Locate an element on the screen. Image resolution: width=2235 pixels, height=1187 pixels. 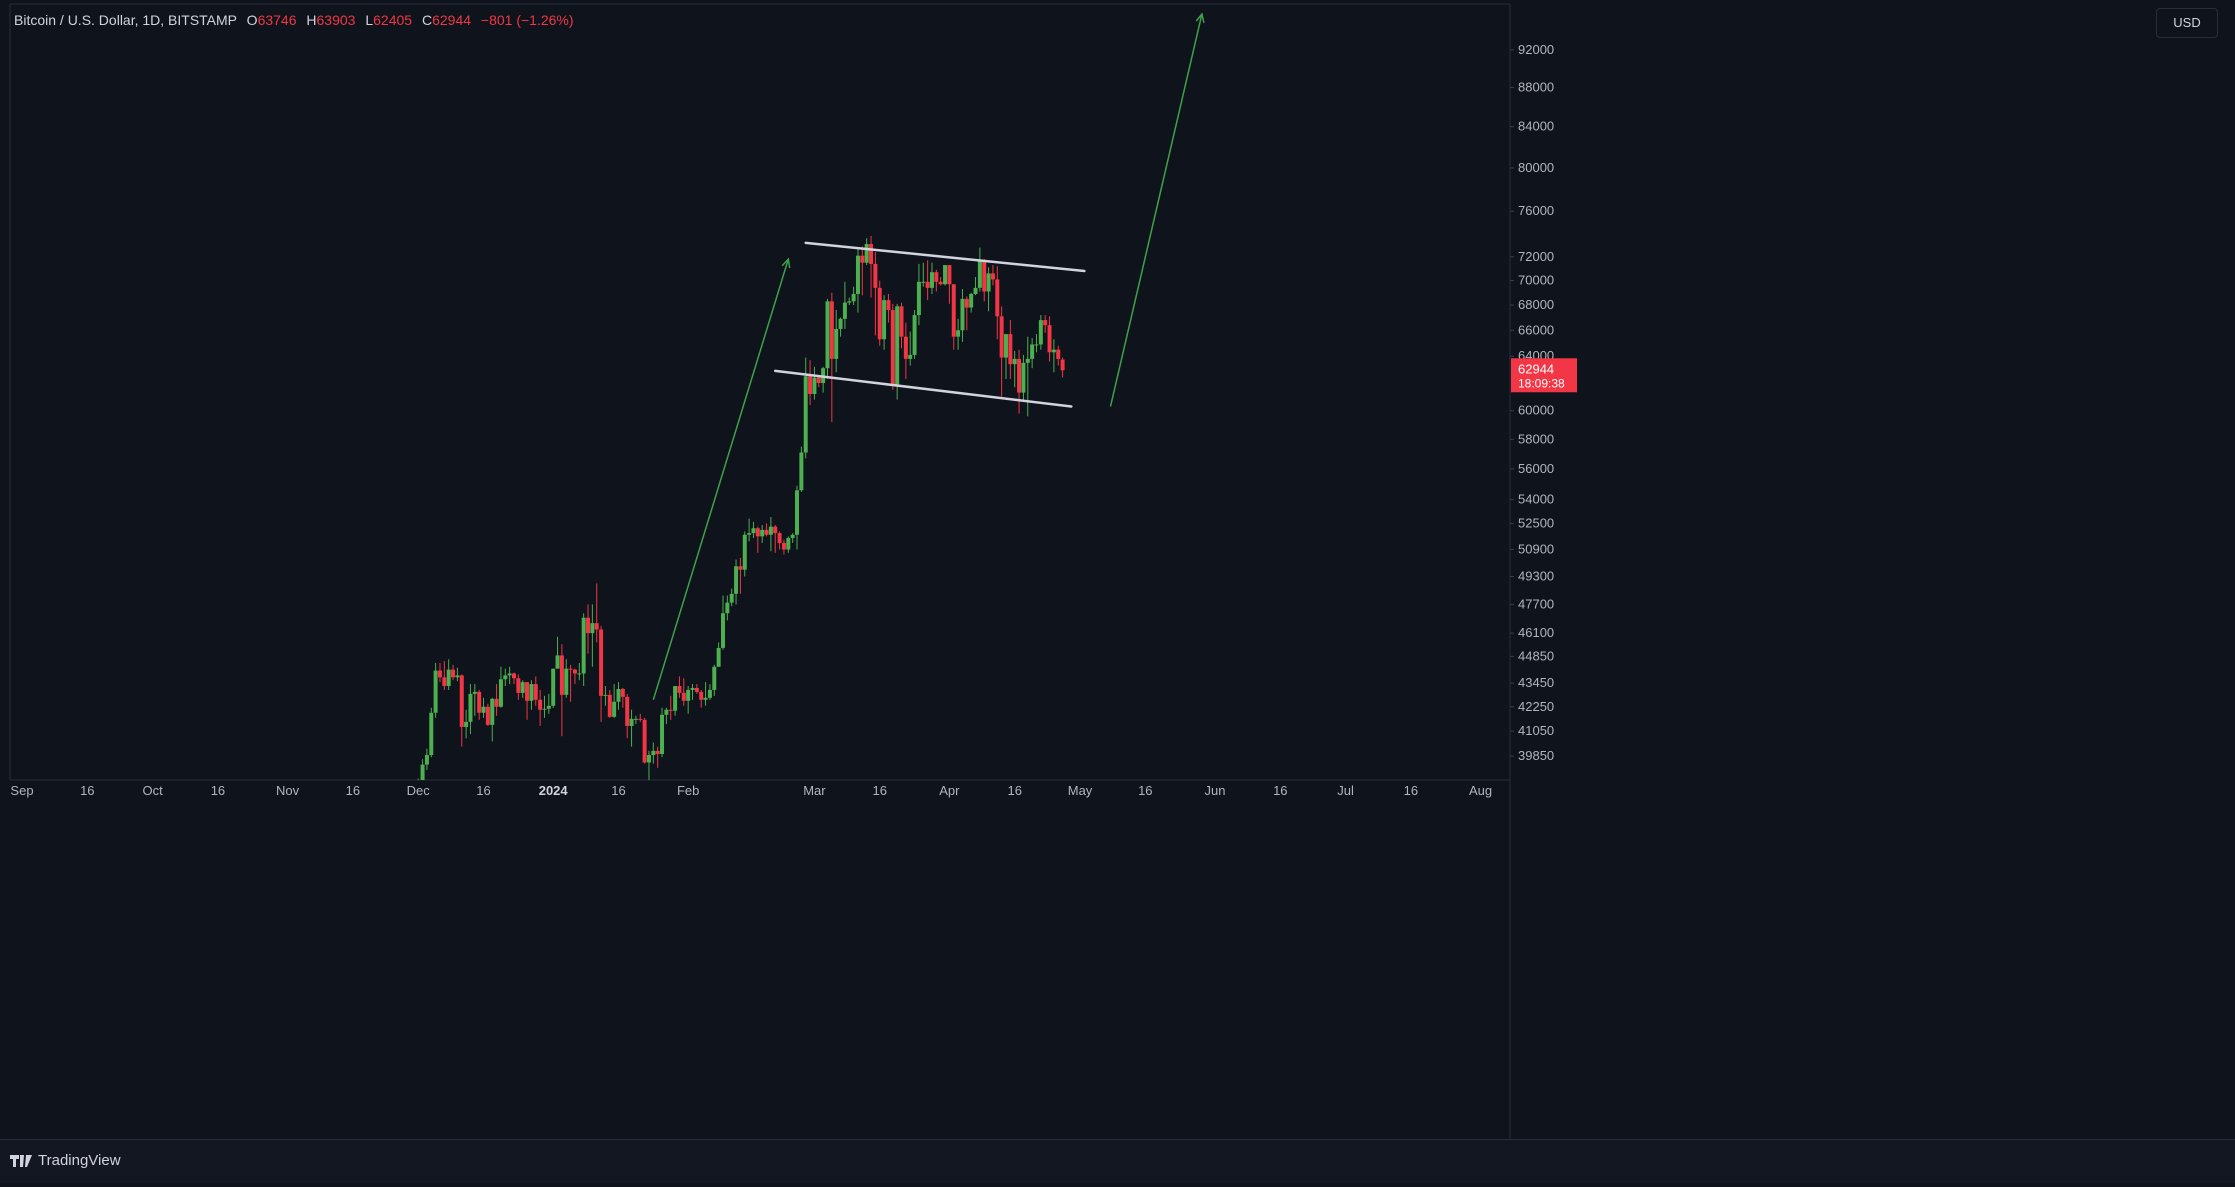
y-tick-label: 39850 is located at coordinates (1536, 755).